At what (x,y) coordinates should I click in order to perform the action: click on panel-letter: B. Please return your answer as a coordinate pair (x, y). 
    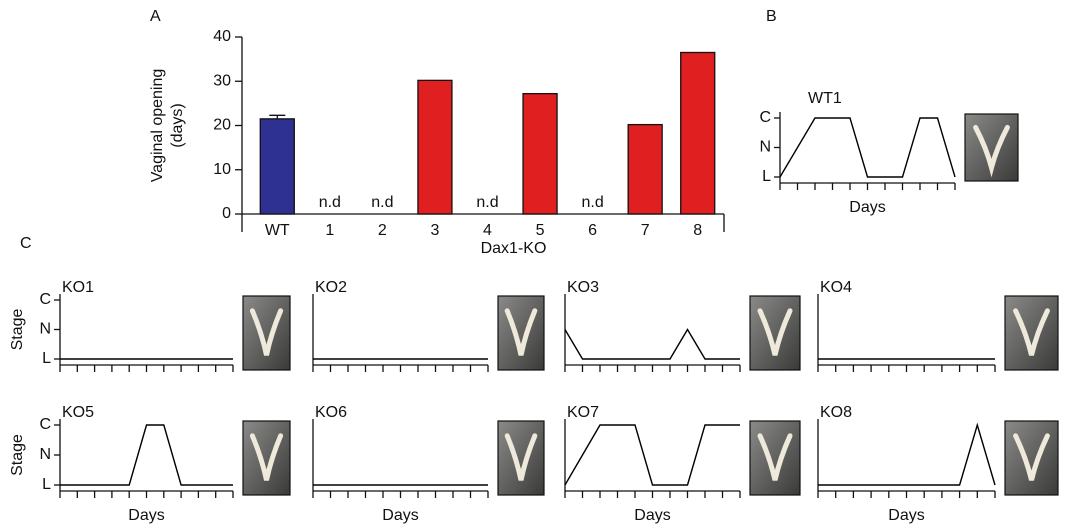
    Looking at the image, I should click on (771, 16).